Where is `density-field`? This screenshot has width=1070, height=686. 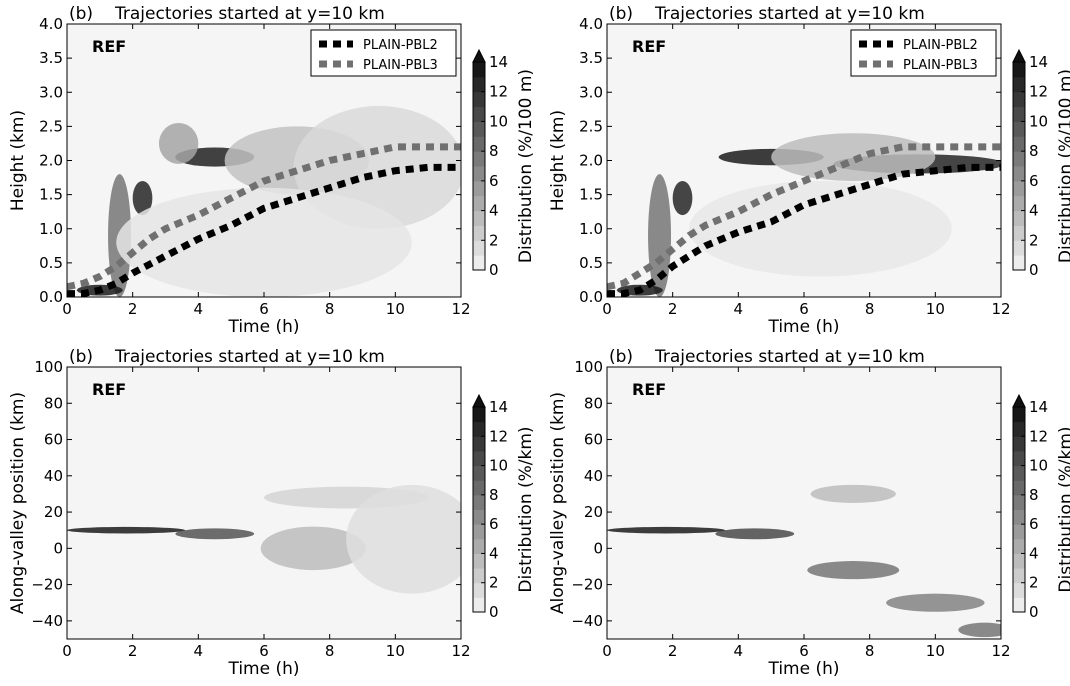 density-field is located at coordinates (264, 539).